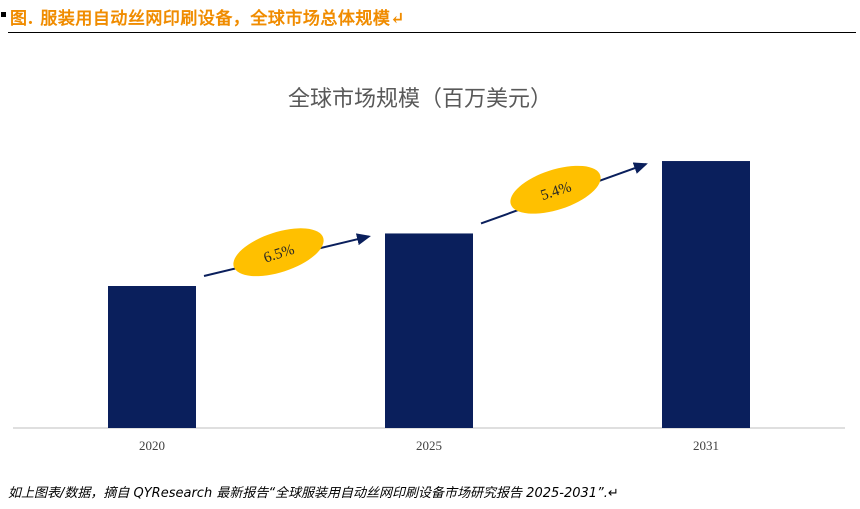 This screenshot has width=860, height=509. Describe the element at coordinates (430, 18) in the screenshot. I see `figure-header: 图. 服装用自动丝网印刷设备，全球市场总体规模↵` at that location.